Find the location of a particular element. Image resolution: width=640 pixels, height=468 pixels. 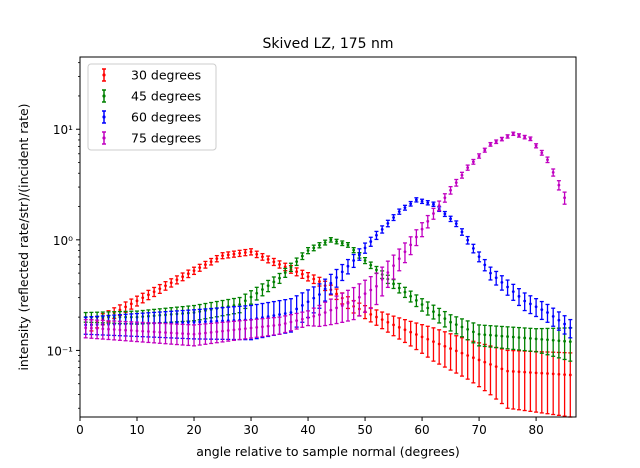

x-tick: 80 is located at coordinates (536, 427).